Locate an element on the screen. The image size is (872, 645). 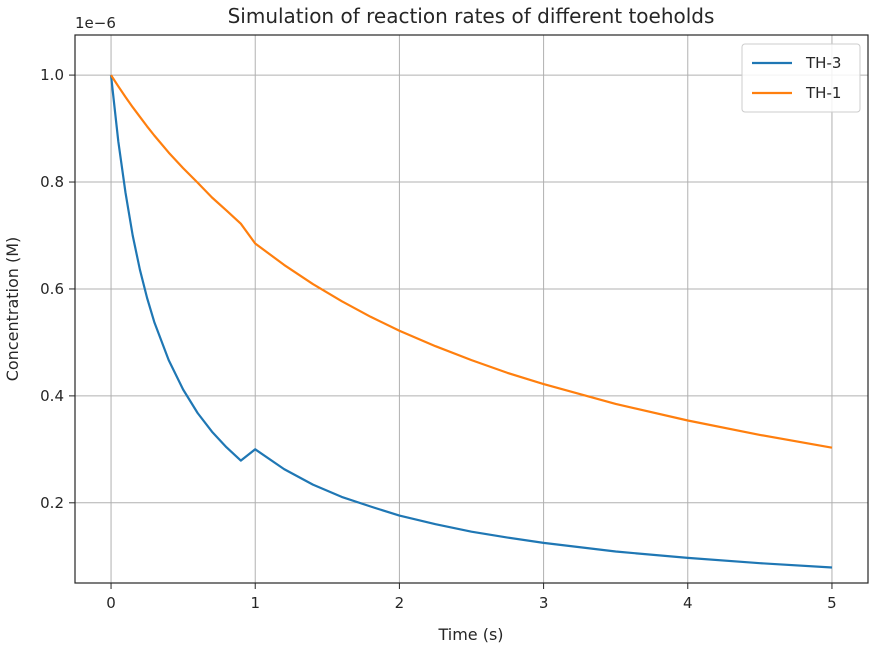
x-axis-label: Time (s) is located at coordinates (470, 634).